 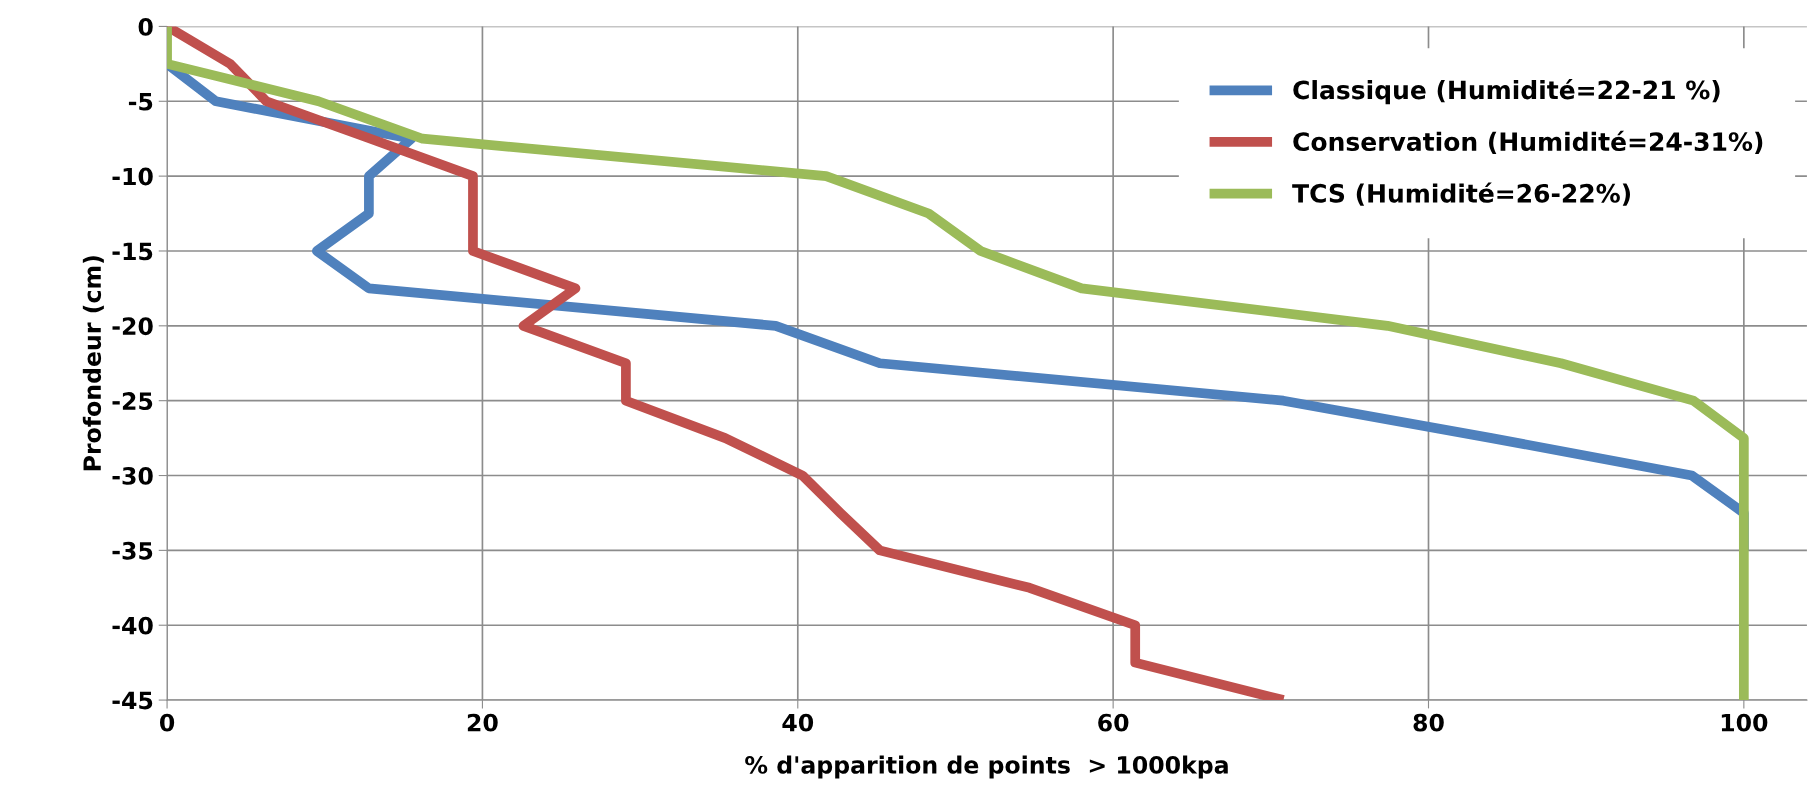 What do you see at coordinates (140, 102) in the screenshot?
I see `y-tick-label: -5` at bounding box center [140, 102].